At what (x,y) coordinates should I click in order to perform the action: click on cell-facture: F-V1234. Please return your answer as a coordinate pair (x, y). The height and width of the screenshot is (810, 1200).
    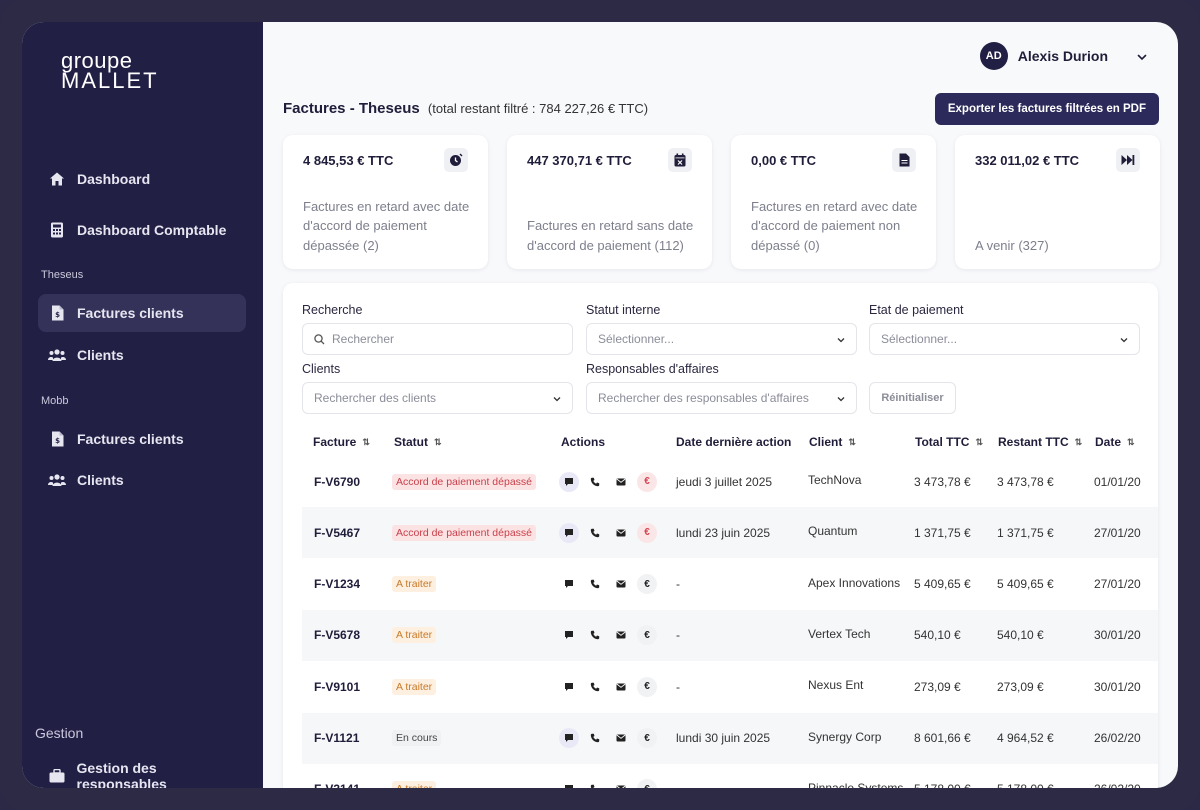
    Looking at the image, I should click on (337, 584).